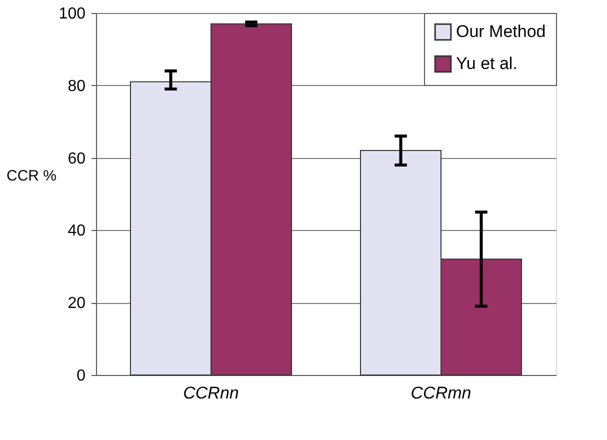  What do you see at coordinates (501, 31) in the screenshot?
I see `legend-label: Our Method` at bounding box center [501, 31].